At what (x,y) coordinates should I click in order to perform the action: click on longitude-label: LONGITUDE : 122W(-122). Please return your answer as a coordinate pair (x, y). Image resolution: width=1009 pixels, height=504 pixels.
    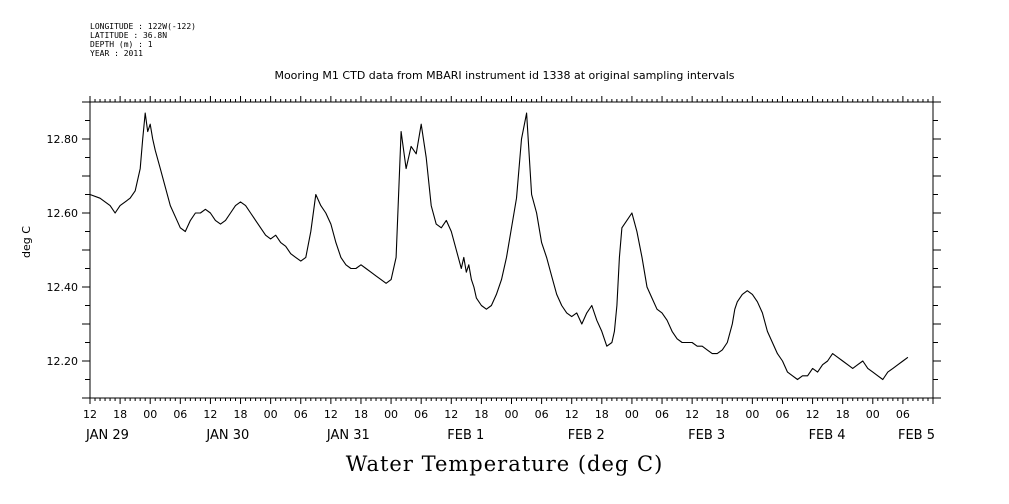
    Looking at the image, I should click on (143, 26).